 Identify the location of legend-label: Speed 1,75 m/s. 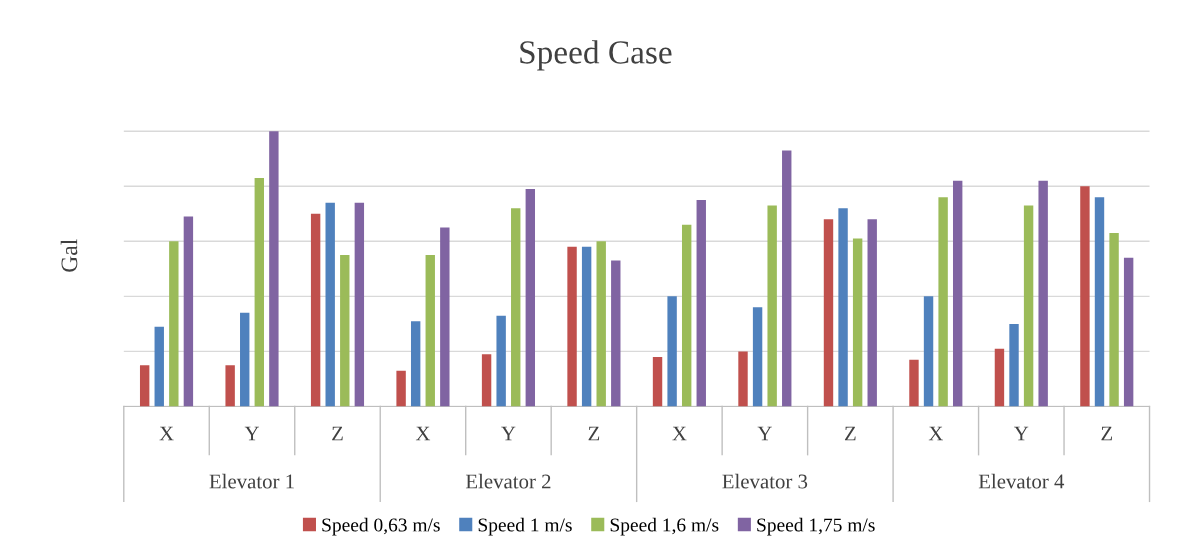
(816, 526).